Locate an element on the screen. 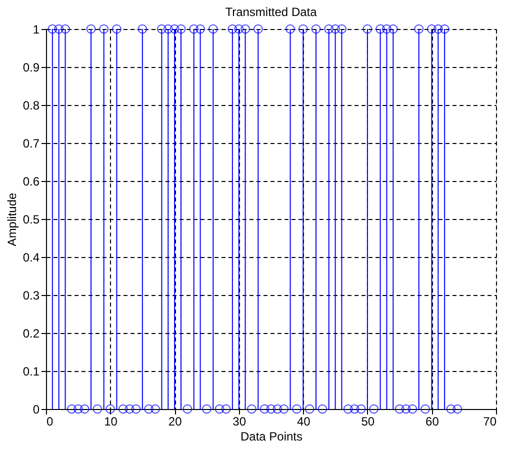 The image size is (511, 453). y-tick-label: 0.9 is located at coordinates (31, 67).